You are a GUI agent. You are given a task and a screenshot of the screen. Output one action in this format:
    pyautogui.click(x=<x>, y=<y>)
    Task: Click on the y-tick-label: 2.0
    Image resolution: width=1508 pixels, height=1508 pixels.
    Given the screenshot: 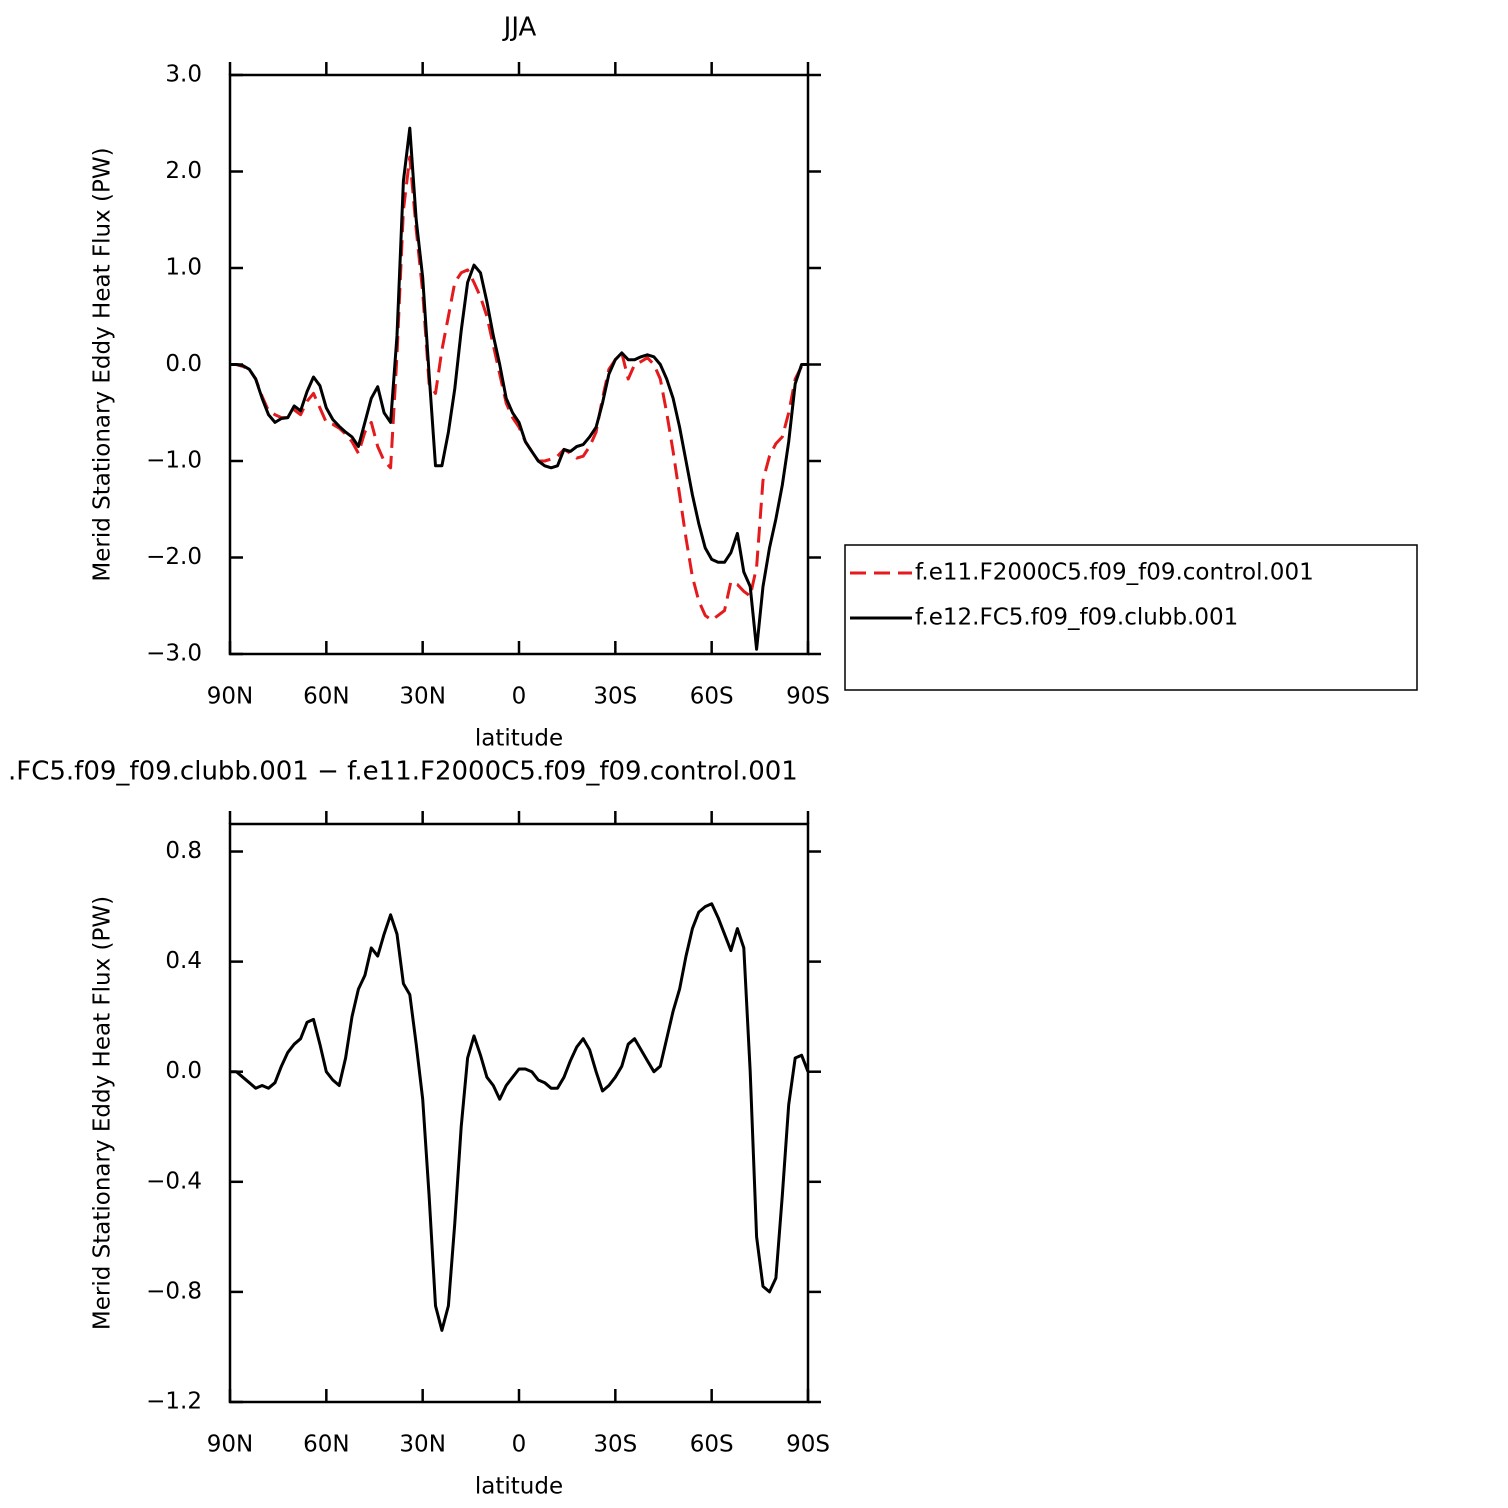 What is the action you would take?
    pyautogui.click(x=183, y=171)
    